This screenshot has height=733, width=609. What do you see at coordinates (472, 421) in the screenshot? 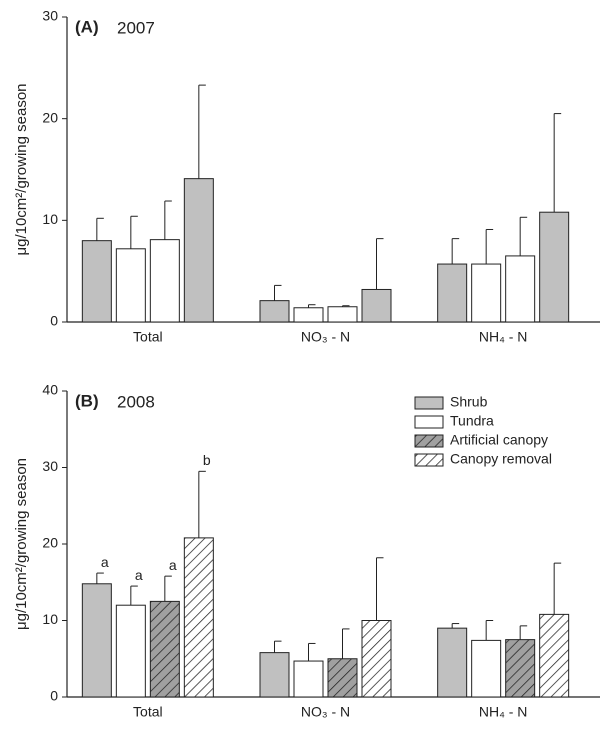
I see `legend-label: Tundra` at bounding box center [472, 421].